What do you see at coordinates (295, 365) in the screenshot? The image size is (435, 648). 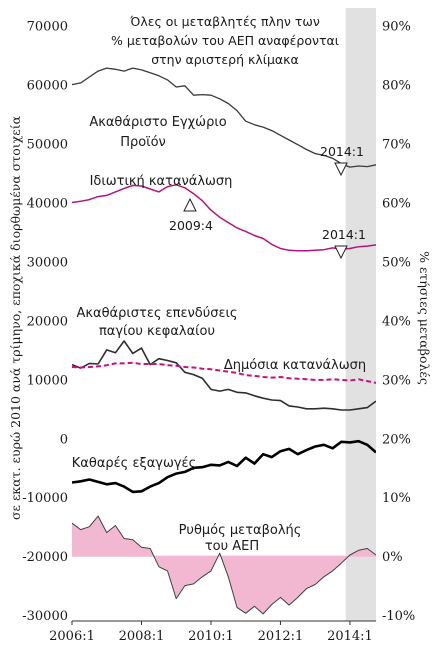 I see `series-label-public-consumption: Δημόσια κατανάλωση` at bounding box center [295, 365].